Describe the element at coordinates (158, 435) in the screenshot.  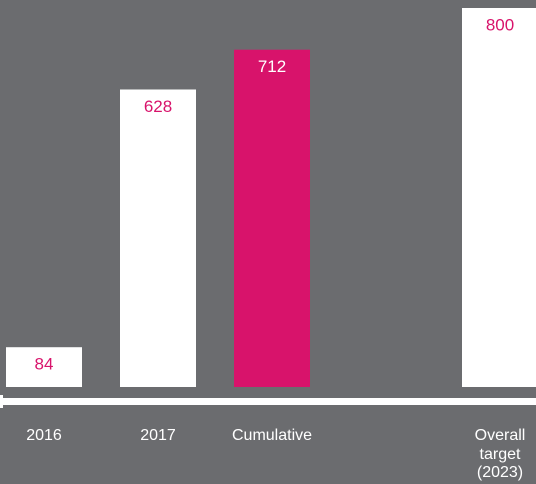
I see `x-tick-label: 2017` at that location.